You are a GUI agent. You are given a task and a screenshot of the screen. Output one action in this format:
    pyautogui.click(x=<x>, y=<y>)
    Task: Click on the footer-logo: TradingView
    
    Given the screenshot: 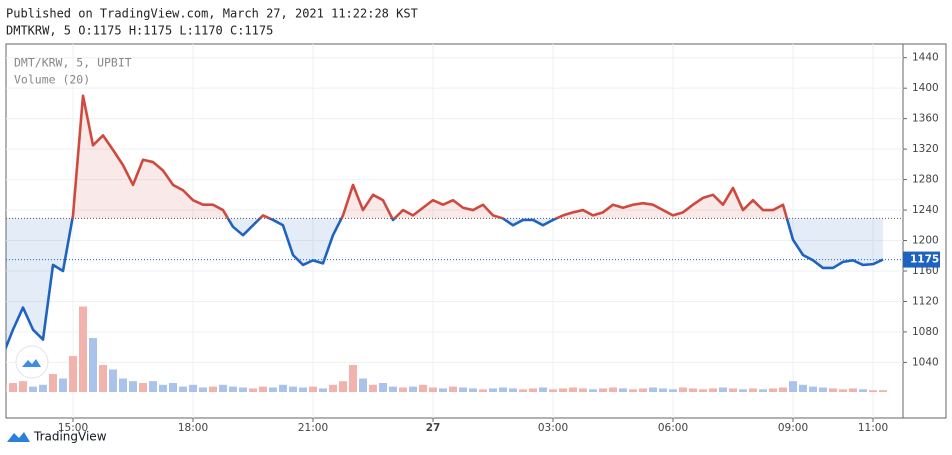 What is the action you would take?
    pyautogui.click(x=57, y=437)
    